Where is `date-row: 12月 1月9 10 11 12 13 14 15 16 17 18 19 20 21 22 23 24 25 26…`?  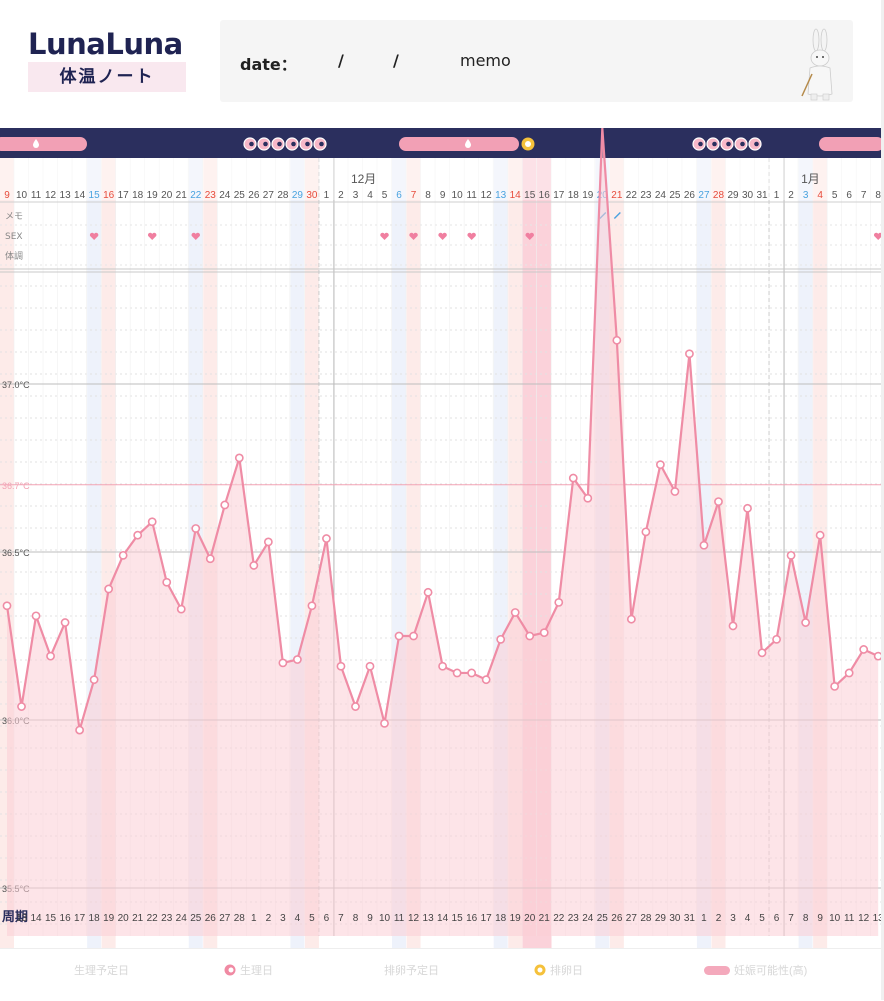
date-row: 12月 1月9 10 11 12 13 14 15 16 17 18 19 20 21 22 23 24 25 26… is located at coordinates (442, 180).